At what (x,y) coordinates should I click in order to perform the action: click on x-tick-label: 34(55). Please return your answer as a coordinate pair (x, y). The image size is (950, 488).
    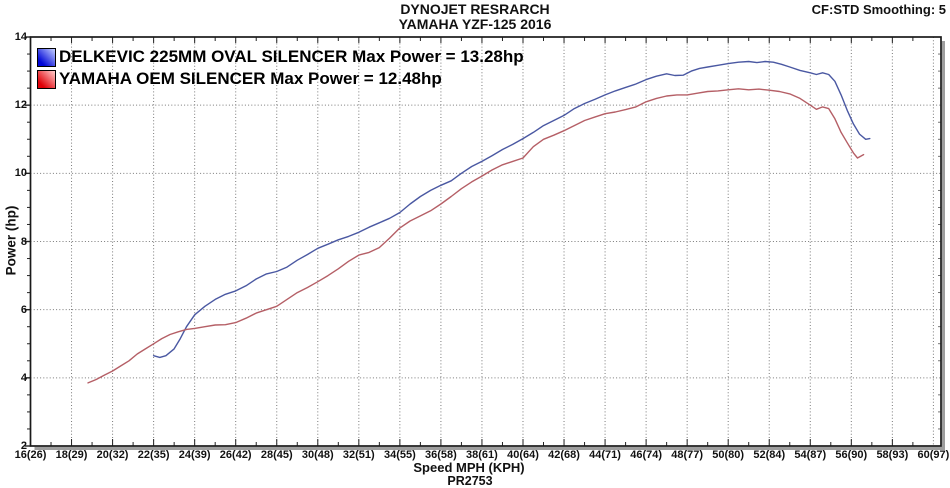
    Looking at the image, I should click on (399, 455).